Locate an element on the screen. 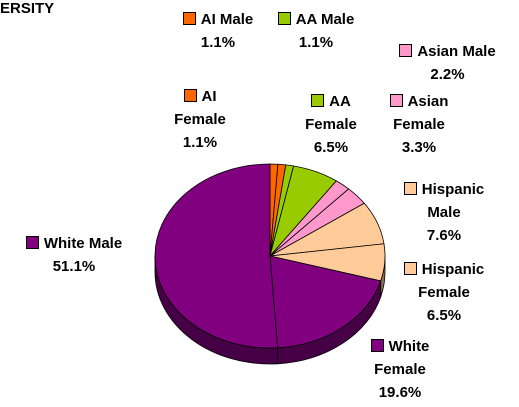  category-label: Hispanic Female is located at coordinates (451, 281).